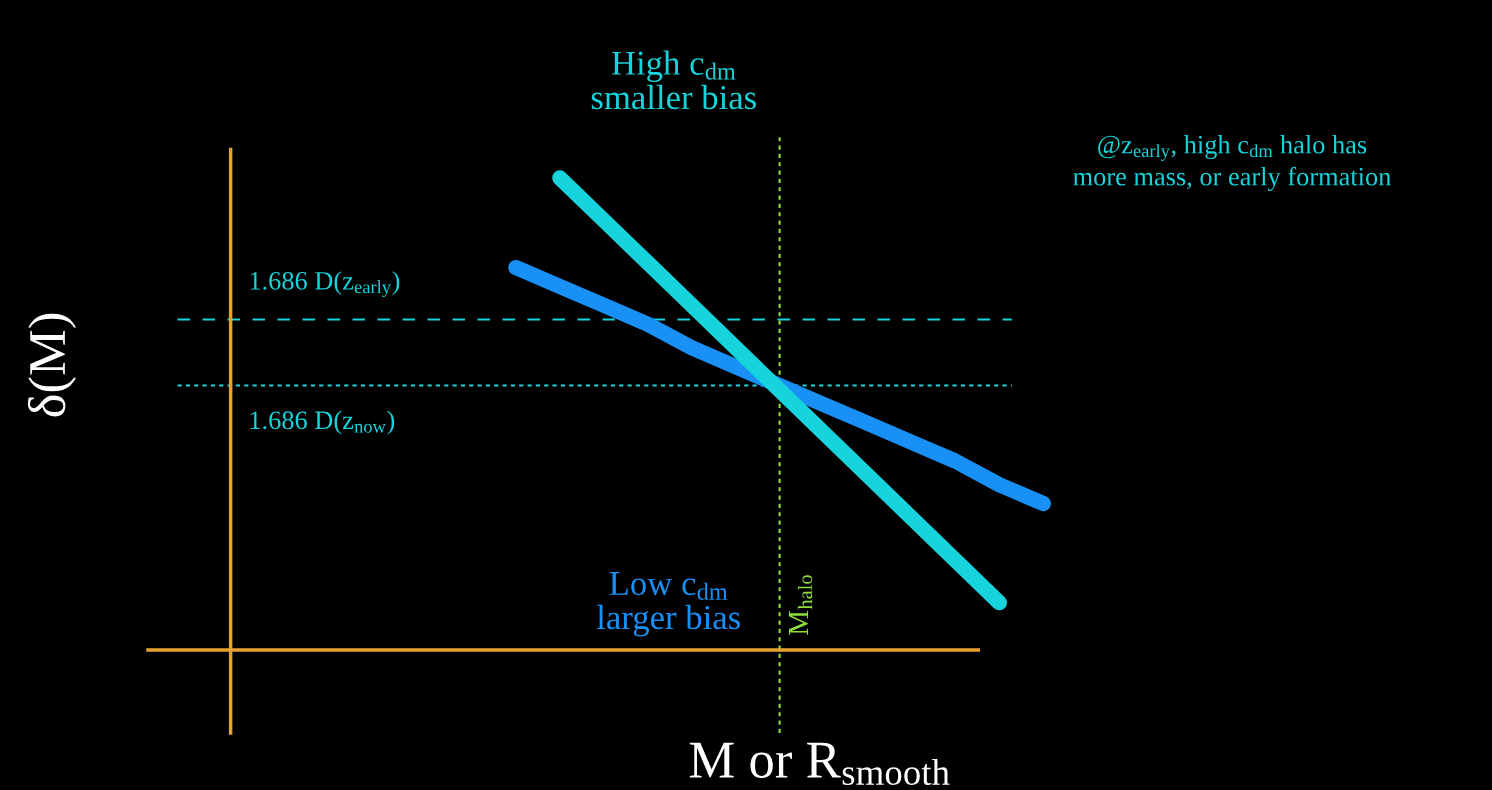  Describe the element at coordinates (668, 604) in the screenshot. I see `text: Low c$_{dm}$ larger bias` at that location.